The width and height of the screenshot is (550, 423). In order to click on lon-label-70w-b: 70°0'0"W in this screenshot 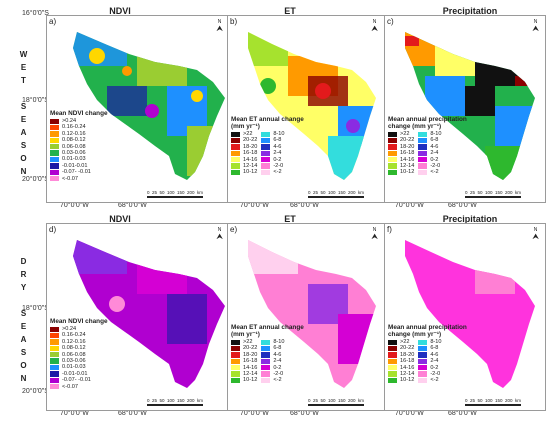, I will do `click(254, 205)`.